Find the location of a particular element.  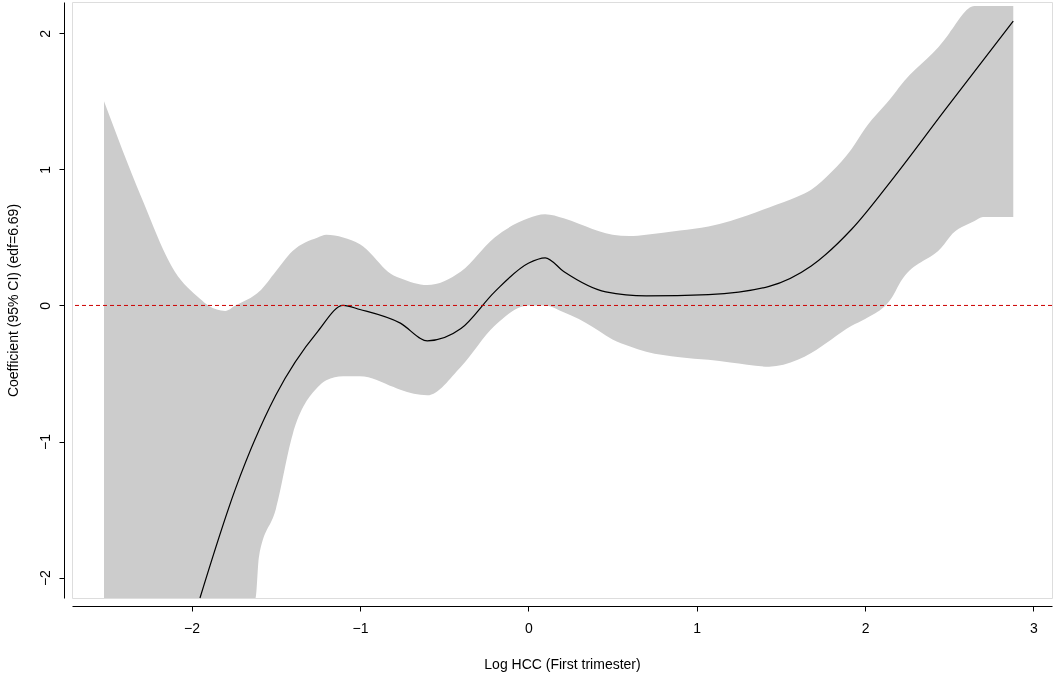

x-tick-label: 1 is located at coordinates (697, 627).